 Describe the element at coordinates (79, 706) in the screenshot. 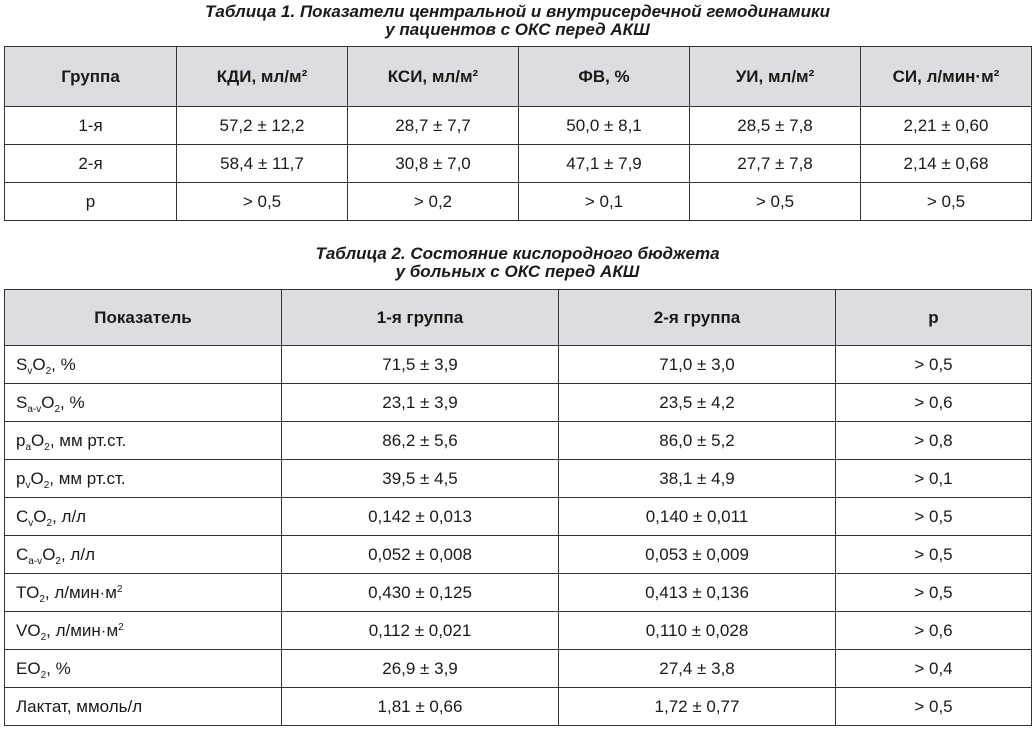

I see `indicator-base: Лактат, ммоль/л` at that location.